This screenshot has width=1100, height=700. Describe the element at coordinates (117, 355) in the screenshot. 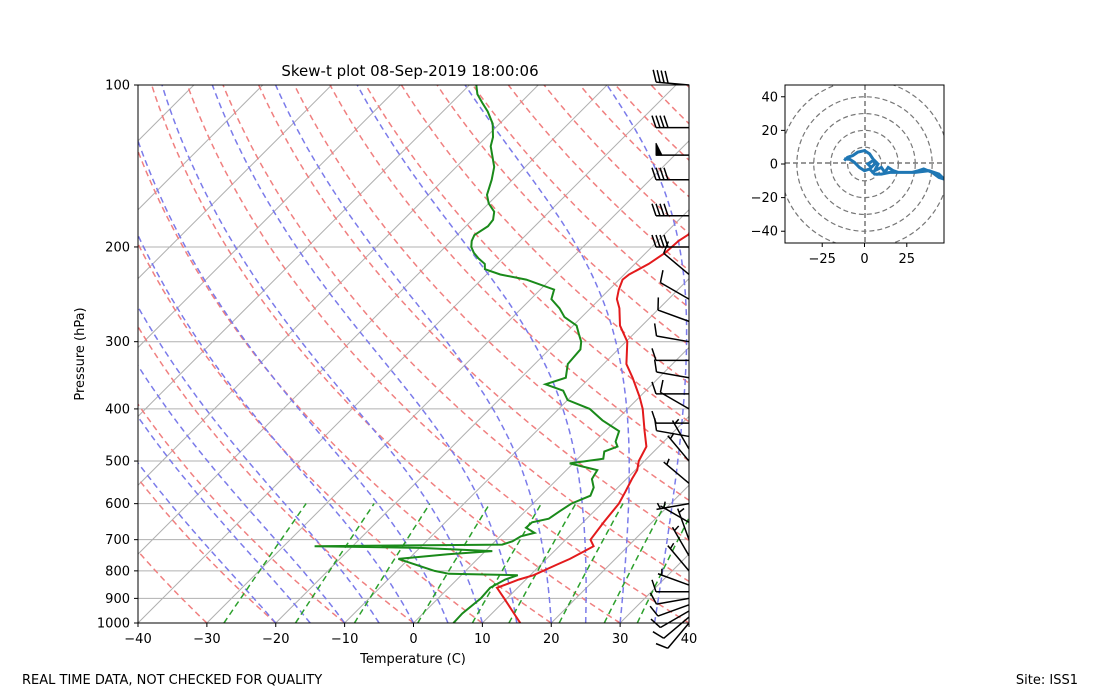

I see `y-axis-ticks: 1000 900 800 700 600 500 400 300 200 100` at that location.